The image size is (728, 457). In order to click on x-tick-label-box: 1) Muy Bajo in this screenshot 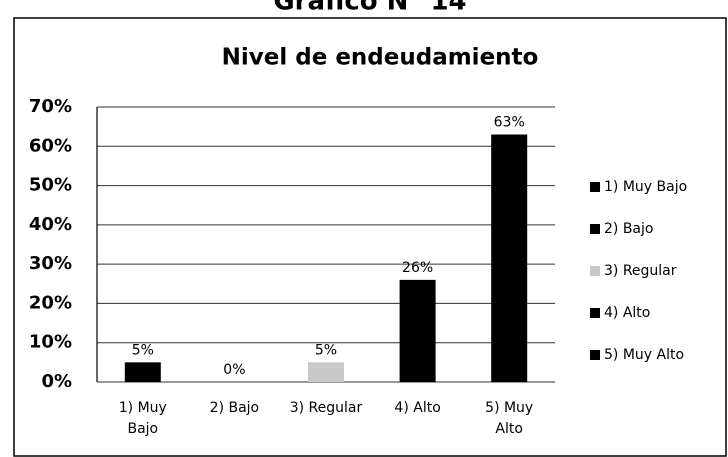, I will do `click(142, 418)`.